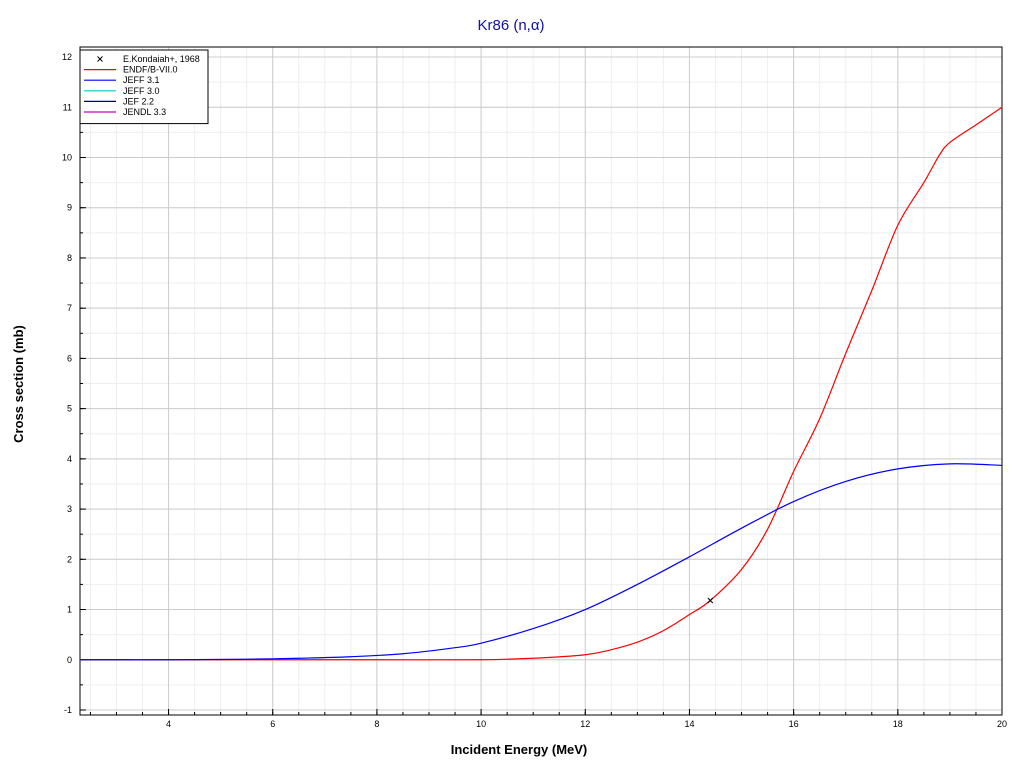  Describe the element at coordinates (100, 59) in the screenshot. I see `legend-marker` at that location.